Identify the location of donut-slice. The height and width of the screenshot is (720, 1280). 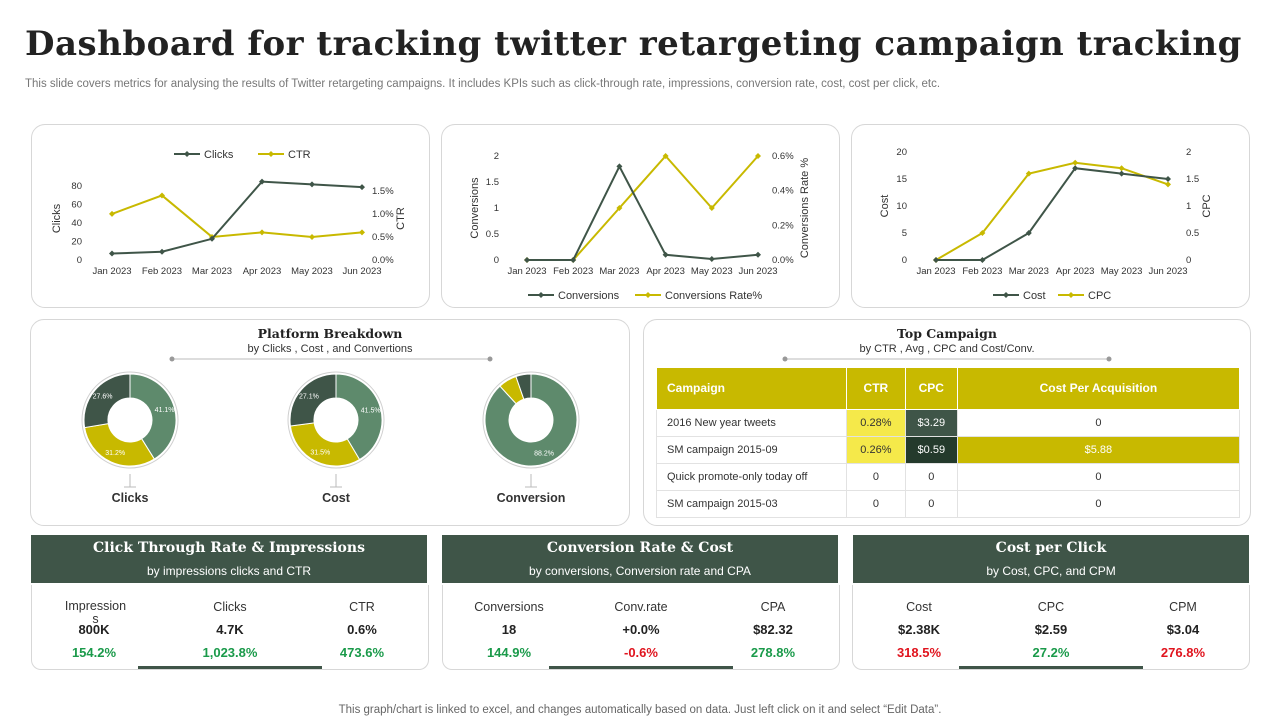
(359, 417).